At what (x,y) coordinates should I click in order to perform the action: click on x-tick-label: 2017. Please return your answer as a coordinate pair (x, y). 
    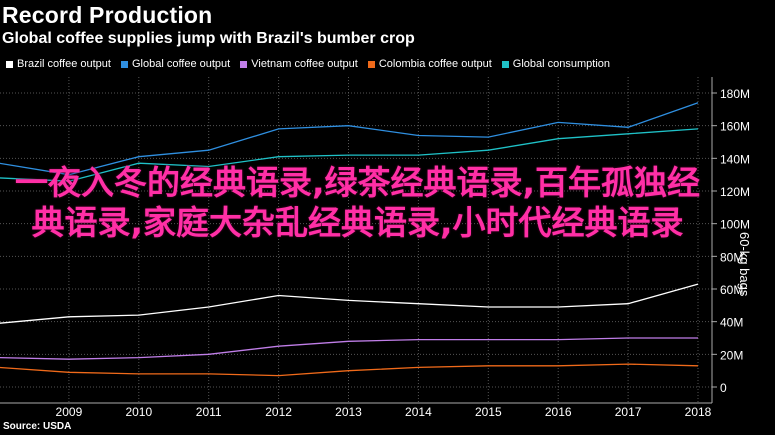
    Looking at the image, I should click on (628, 412).